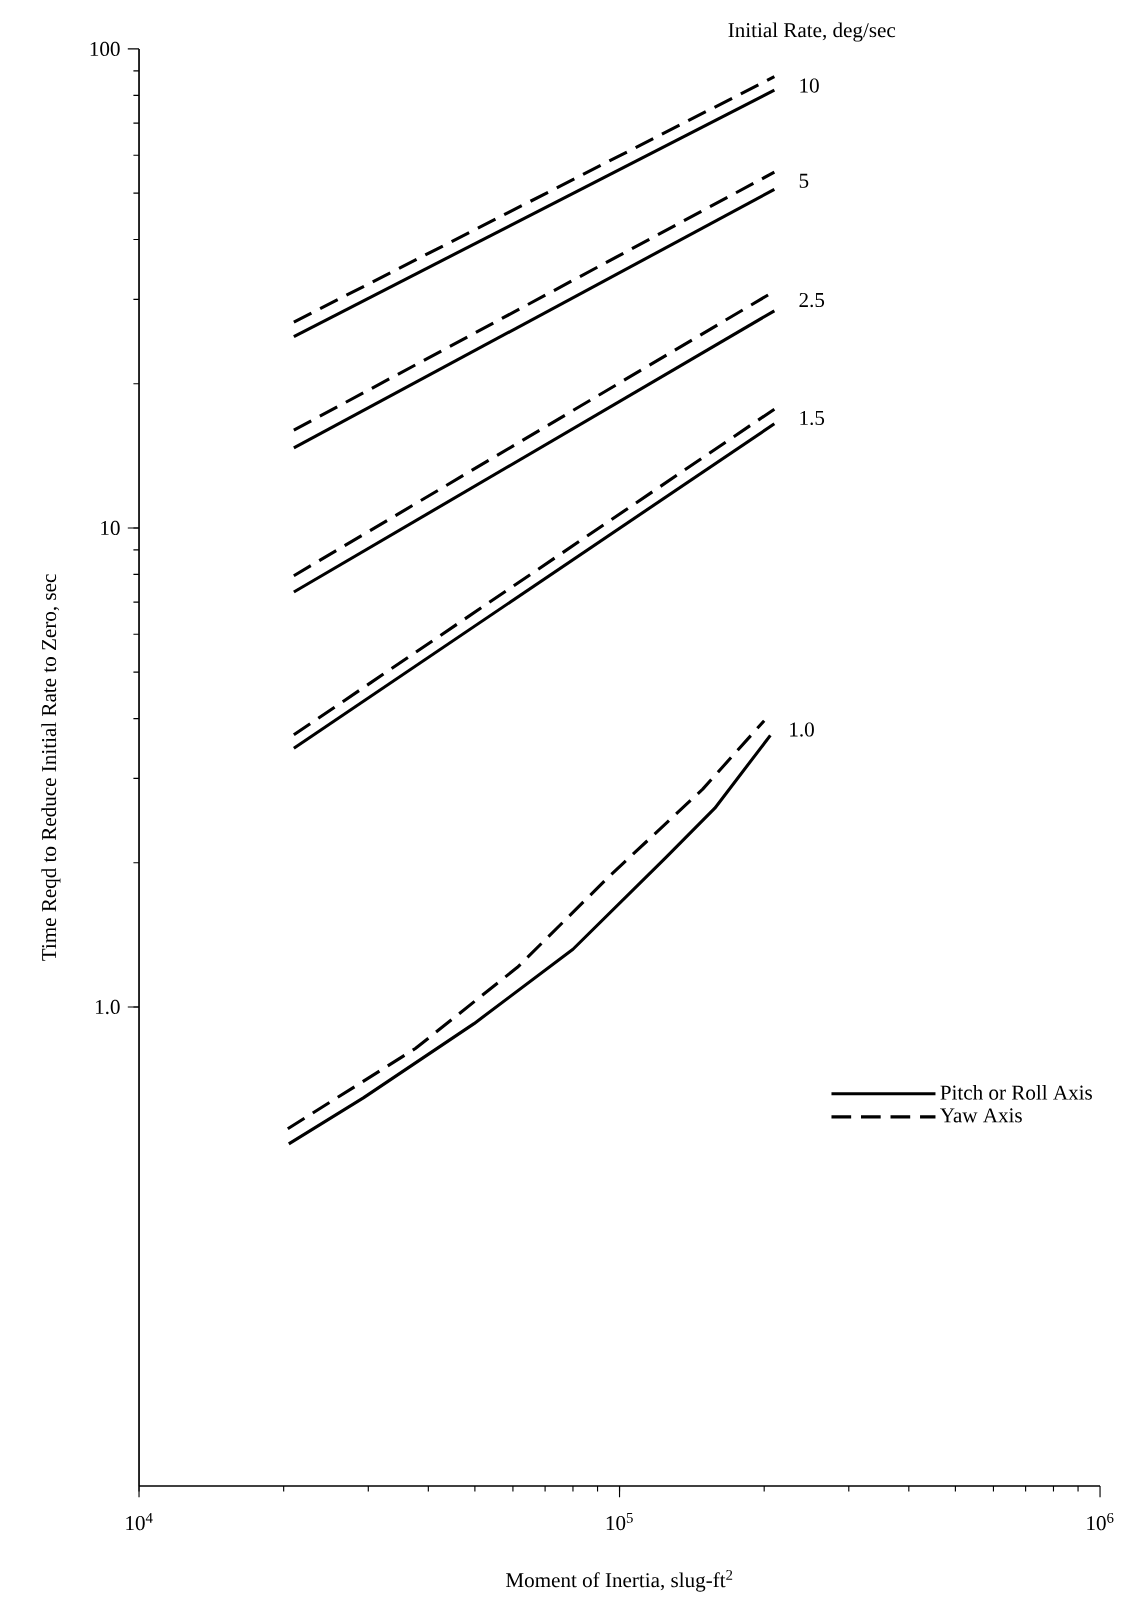 This screenshot has width=1122, height=1613. I want to click on legend-label: Pitch or Roll Axis, so click(1016, 1092).